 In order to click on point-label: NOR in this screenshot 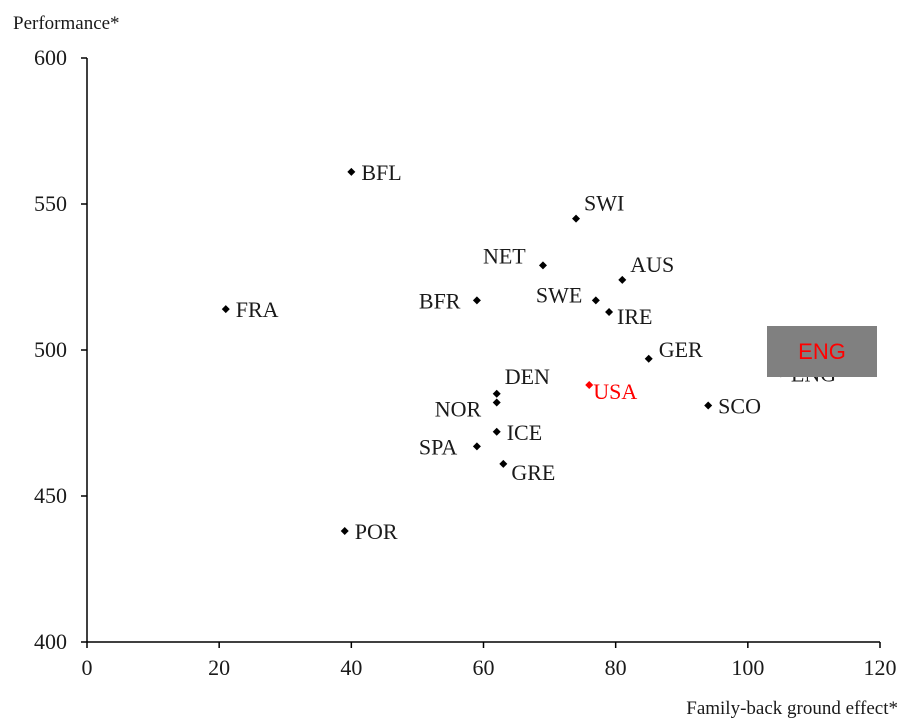, I will do `click(458, 409)`.